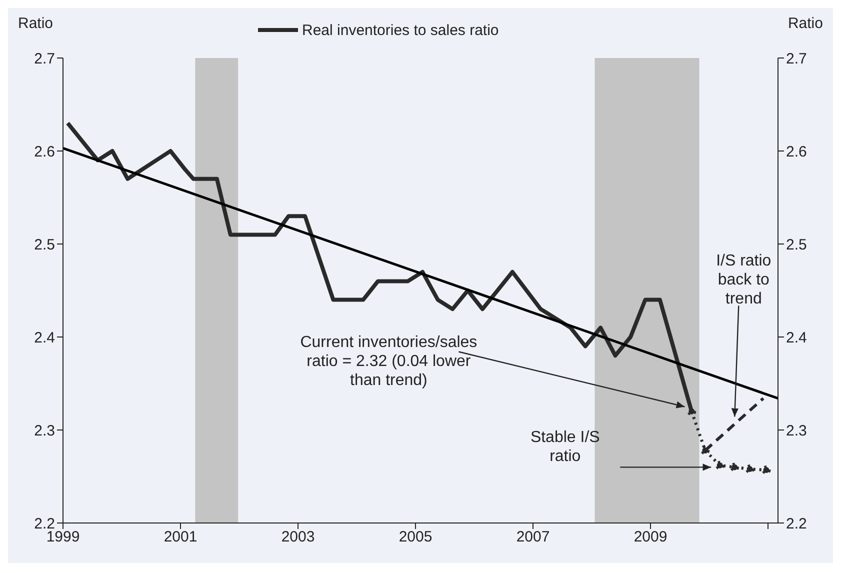 The width and height of the screenshot is (841, 573). What do you see at coordinates (796, 245) in the screenshot?
I see `y2-tick-label: 2.5` at bounding box center [796, 245].